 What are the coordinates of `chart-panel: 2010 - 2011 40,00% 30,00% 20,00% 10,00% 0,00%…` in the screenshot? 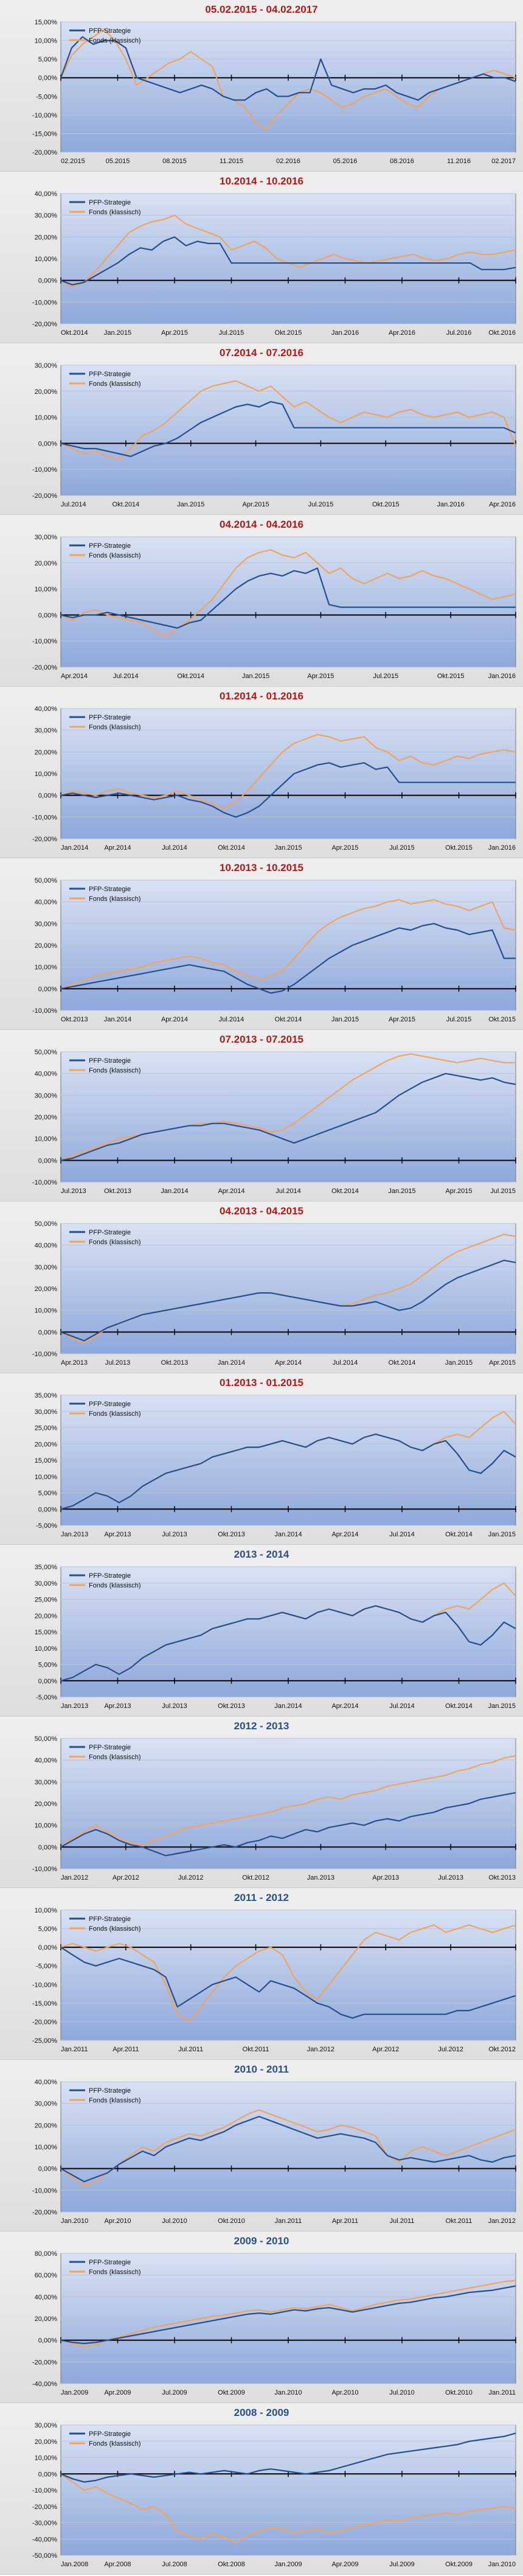 It's located at (261, 2145).